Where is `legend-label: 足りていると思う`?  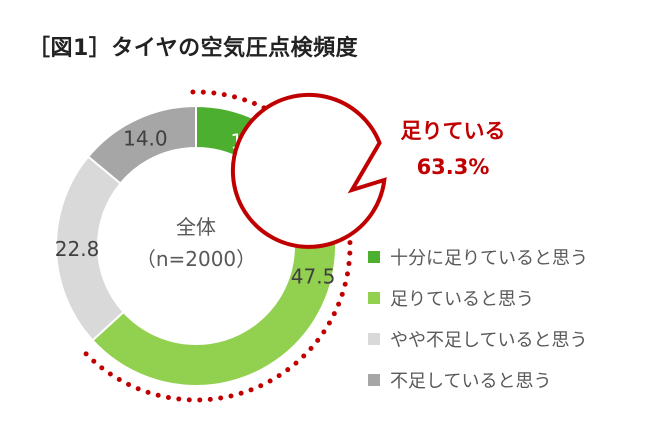 legend-label: 足りていると思う is located at coordinates (462, 299).